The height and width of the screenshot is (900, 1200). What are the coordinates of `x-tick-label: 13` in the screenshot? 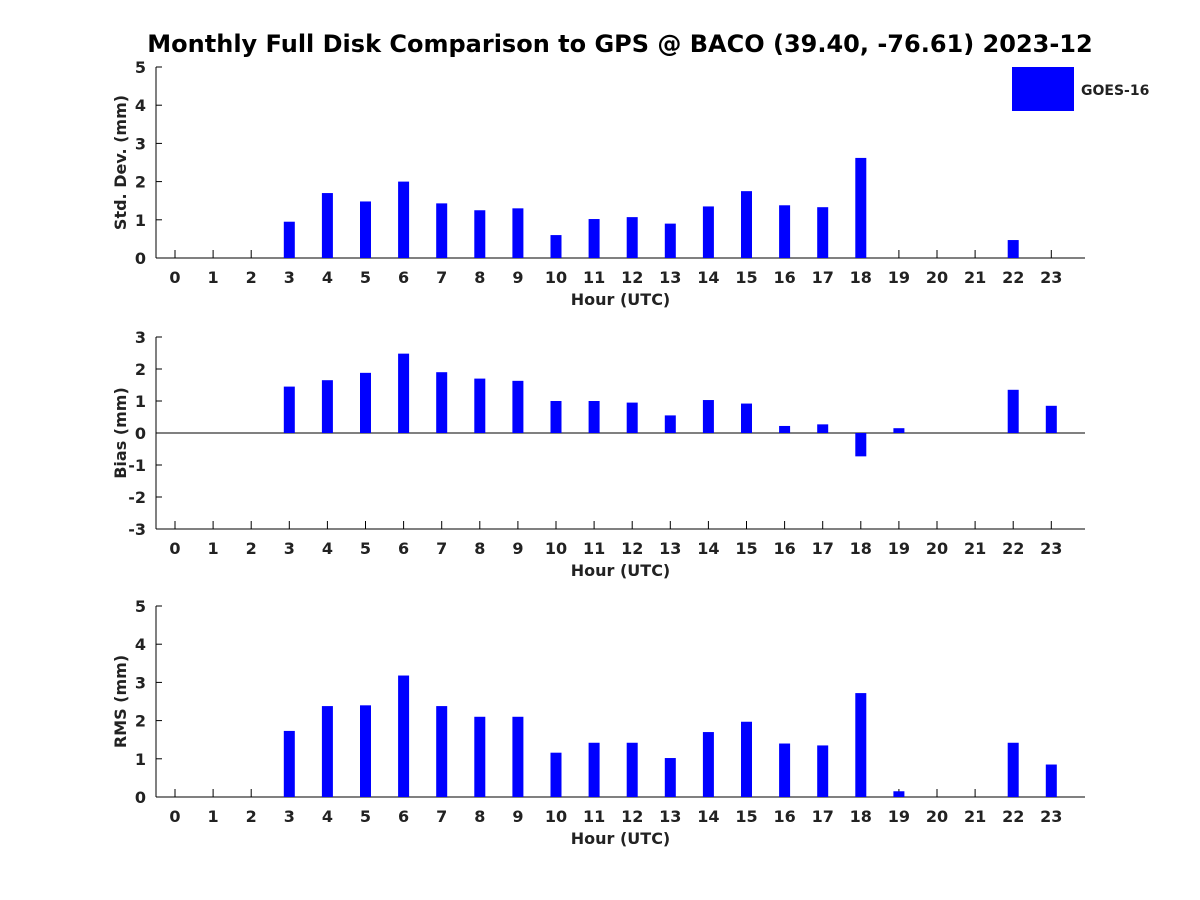 It's located at (670, 816).